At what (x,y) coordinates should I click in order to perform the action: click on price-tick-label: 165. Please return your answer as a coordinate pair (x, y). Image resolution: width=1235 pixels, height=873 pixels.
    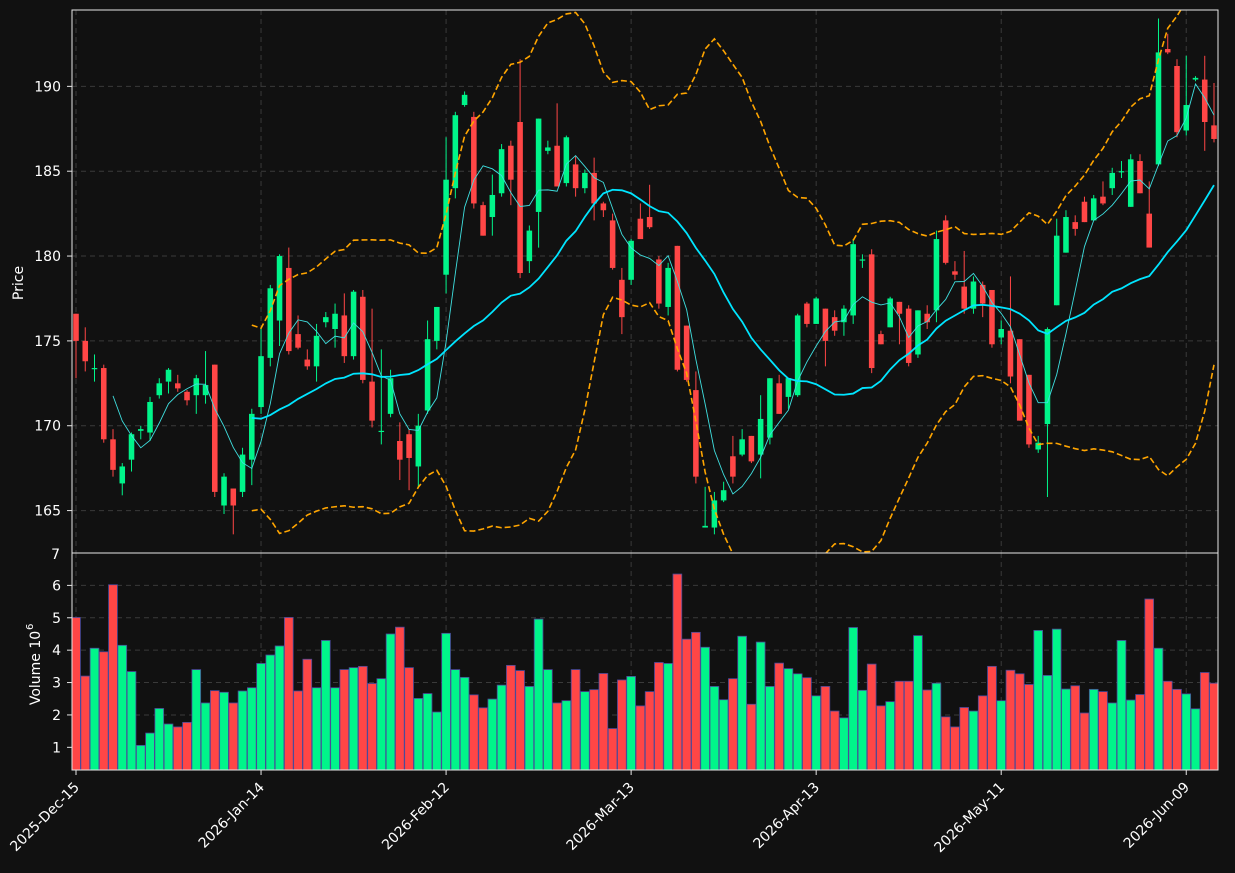
    Looking at the image, I should click on (47, 512).